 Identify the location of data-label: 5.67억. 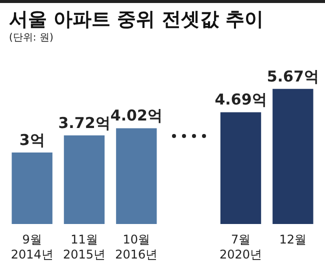
(292, 76).